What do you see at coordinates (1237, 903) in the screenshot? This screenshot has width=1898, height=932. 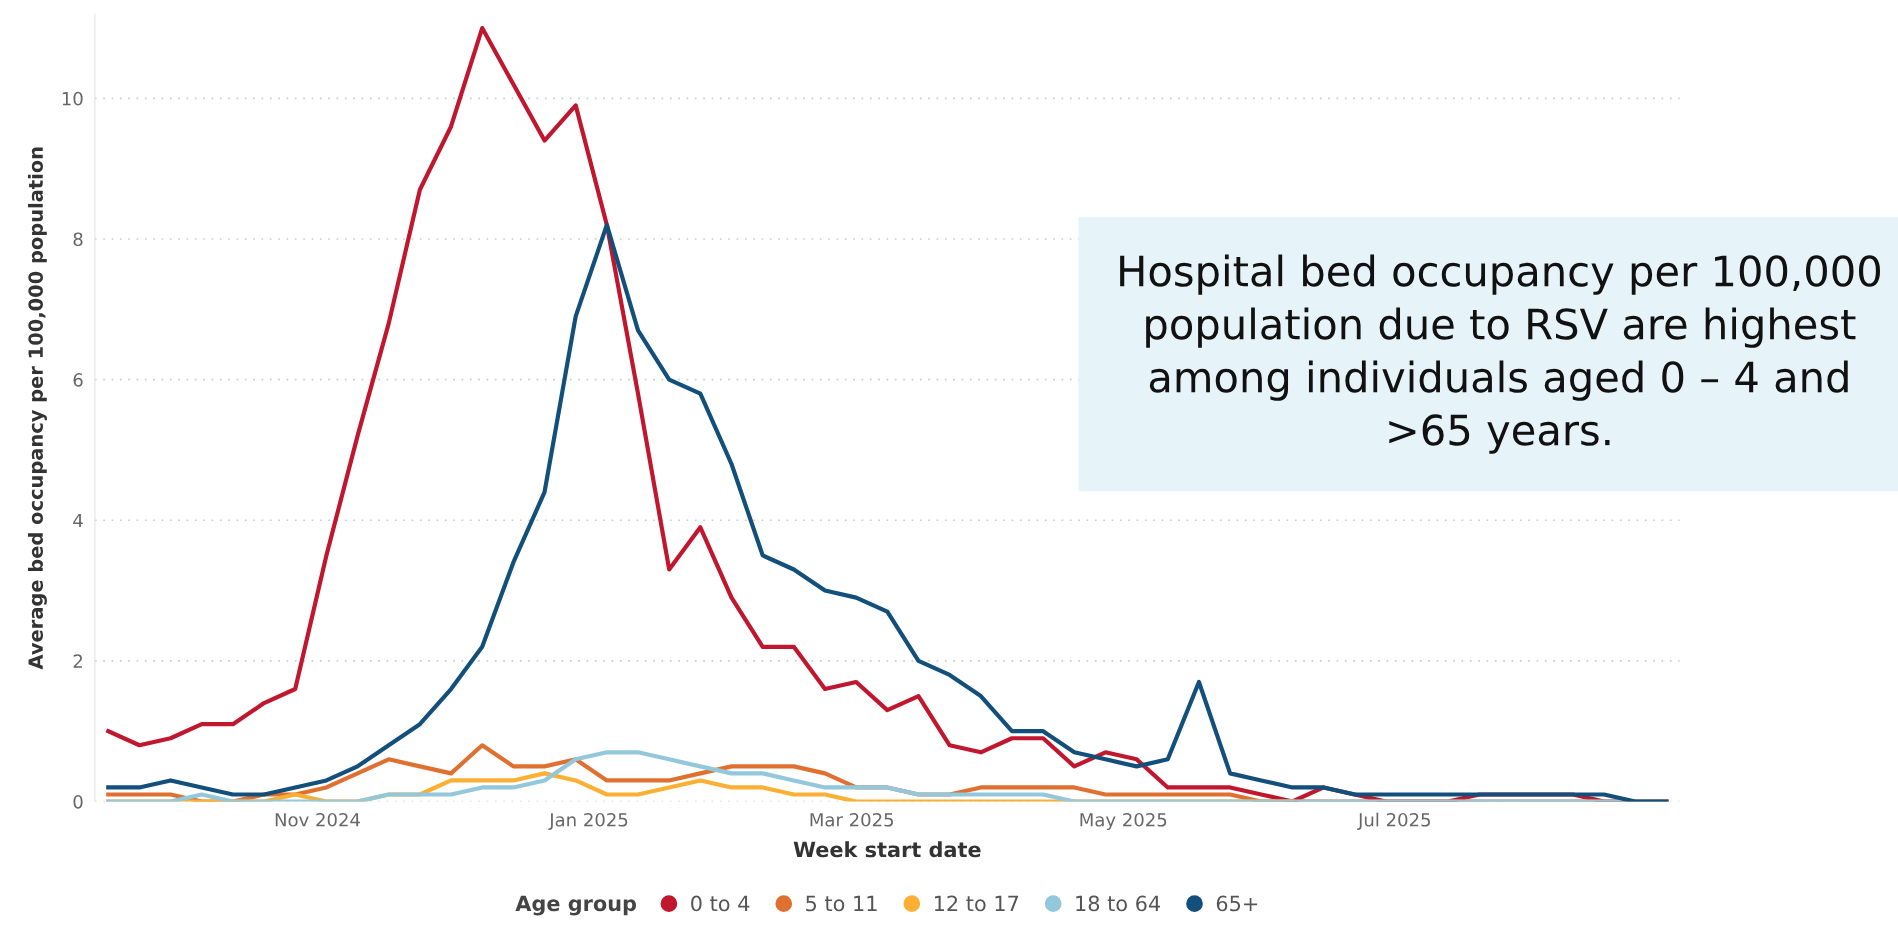 I see `legend-label: 65+` at bounding box center [1237, 903].